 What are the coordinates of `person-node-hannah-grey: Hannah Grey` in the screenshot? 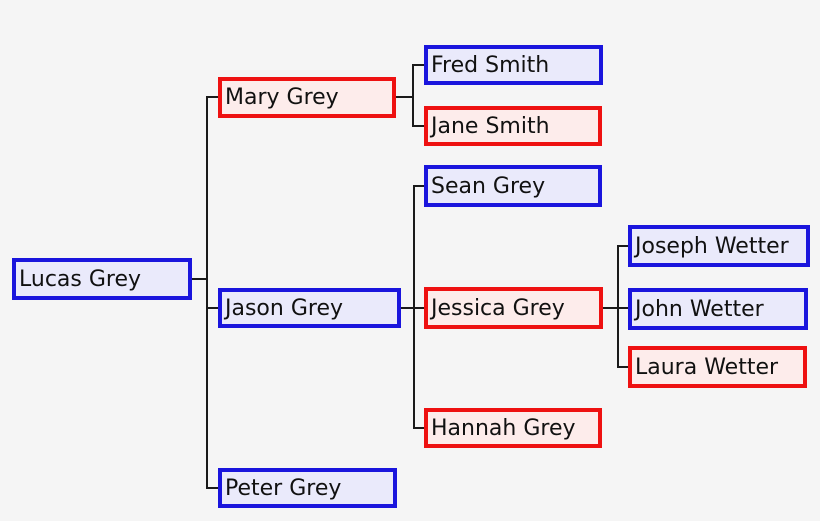 It's located at (513, 428).